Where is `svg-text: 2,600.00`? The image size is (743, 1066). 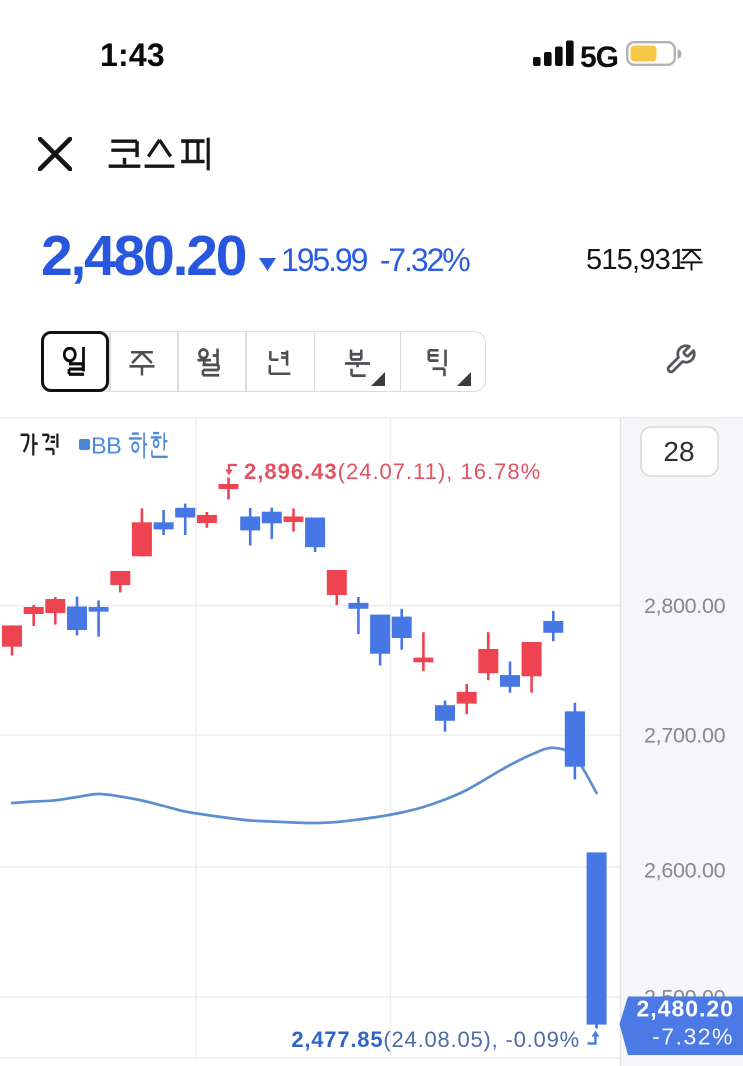
svg-text: 2,600.00 is located at coordinates (685, 871).